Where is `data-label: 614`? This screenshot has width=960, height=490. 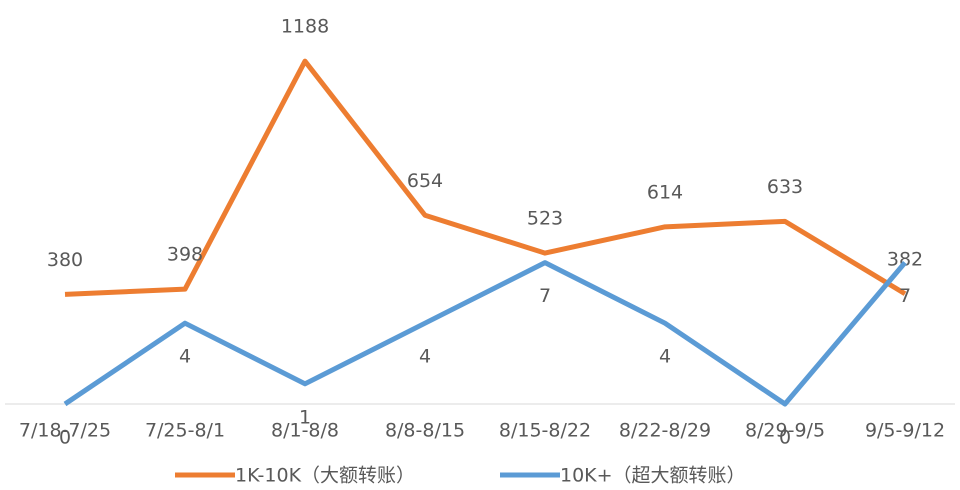 data-label: 614 is located at coordinates (665, 192).